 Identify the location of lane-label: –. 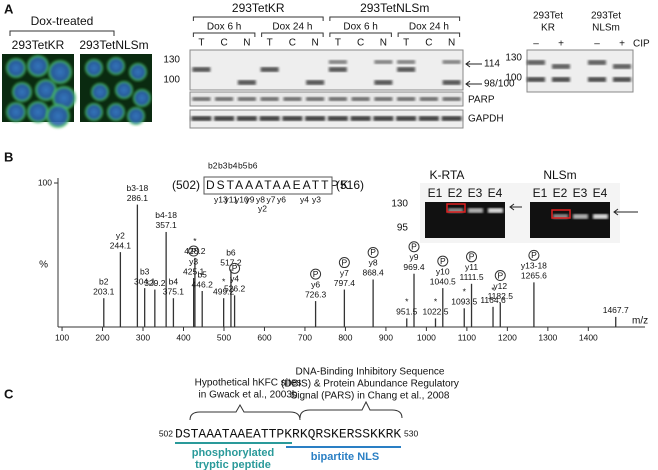
(597, 44).